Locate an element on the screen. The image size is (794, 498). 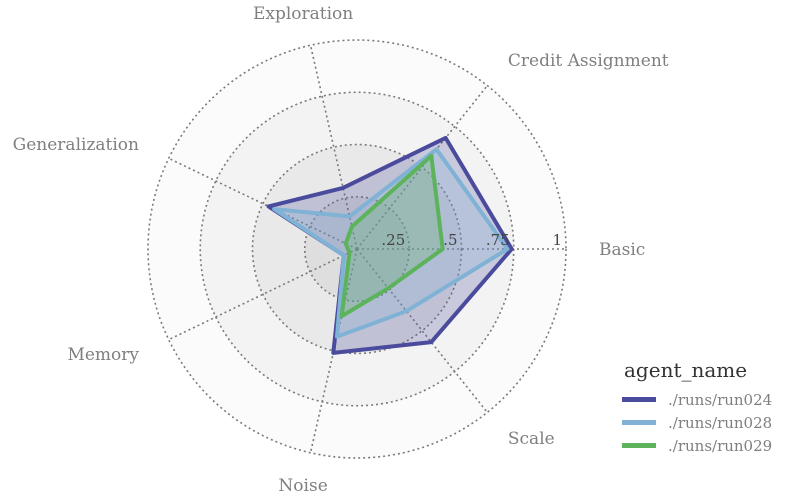
axis-label-scale: Scale is located at coordinates (531, 439).